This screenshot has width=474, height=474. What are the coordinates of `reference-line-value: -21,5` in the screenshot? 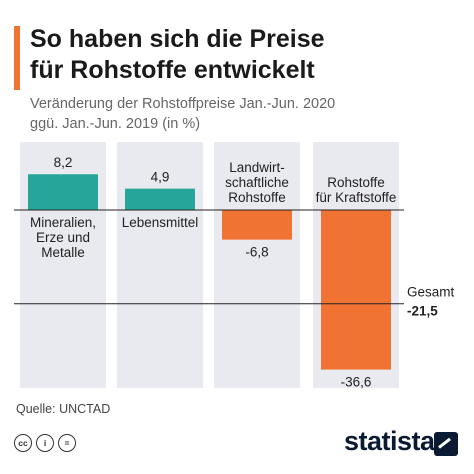 It's located at (422, 311).